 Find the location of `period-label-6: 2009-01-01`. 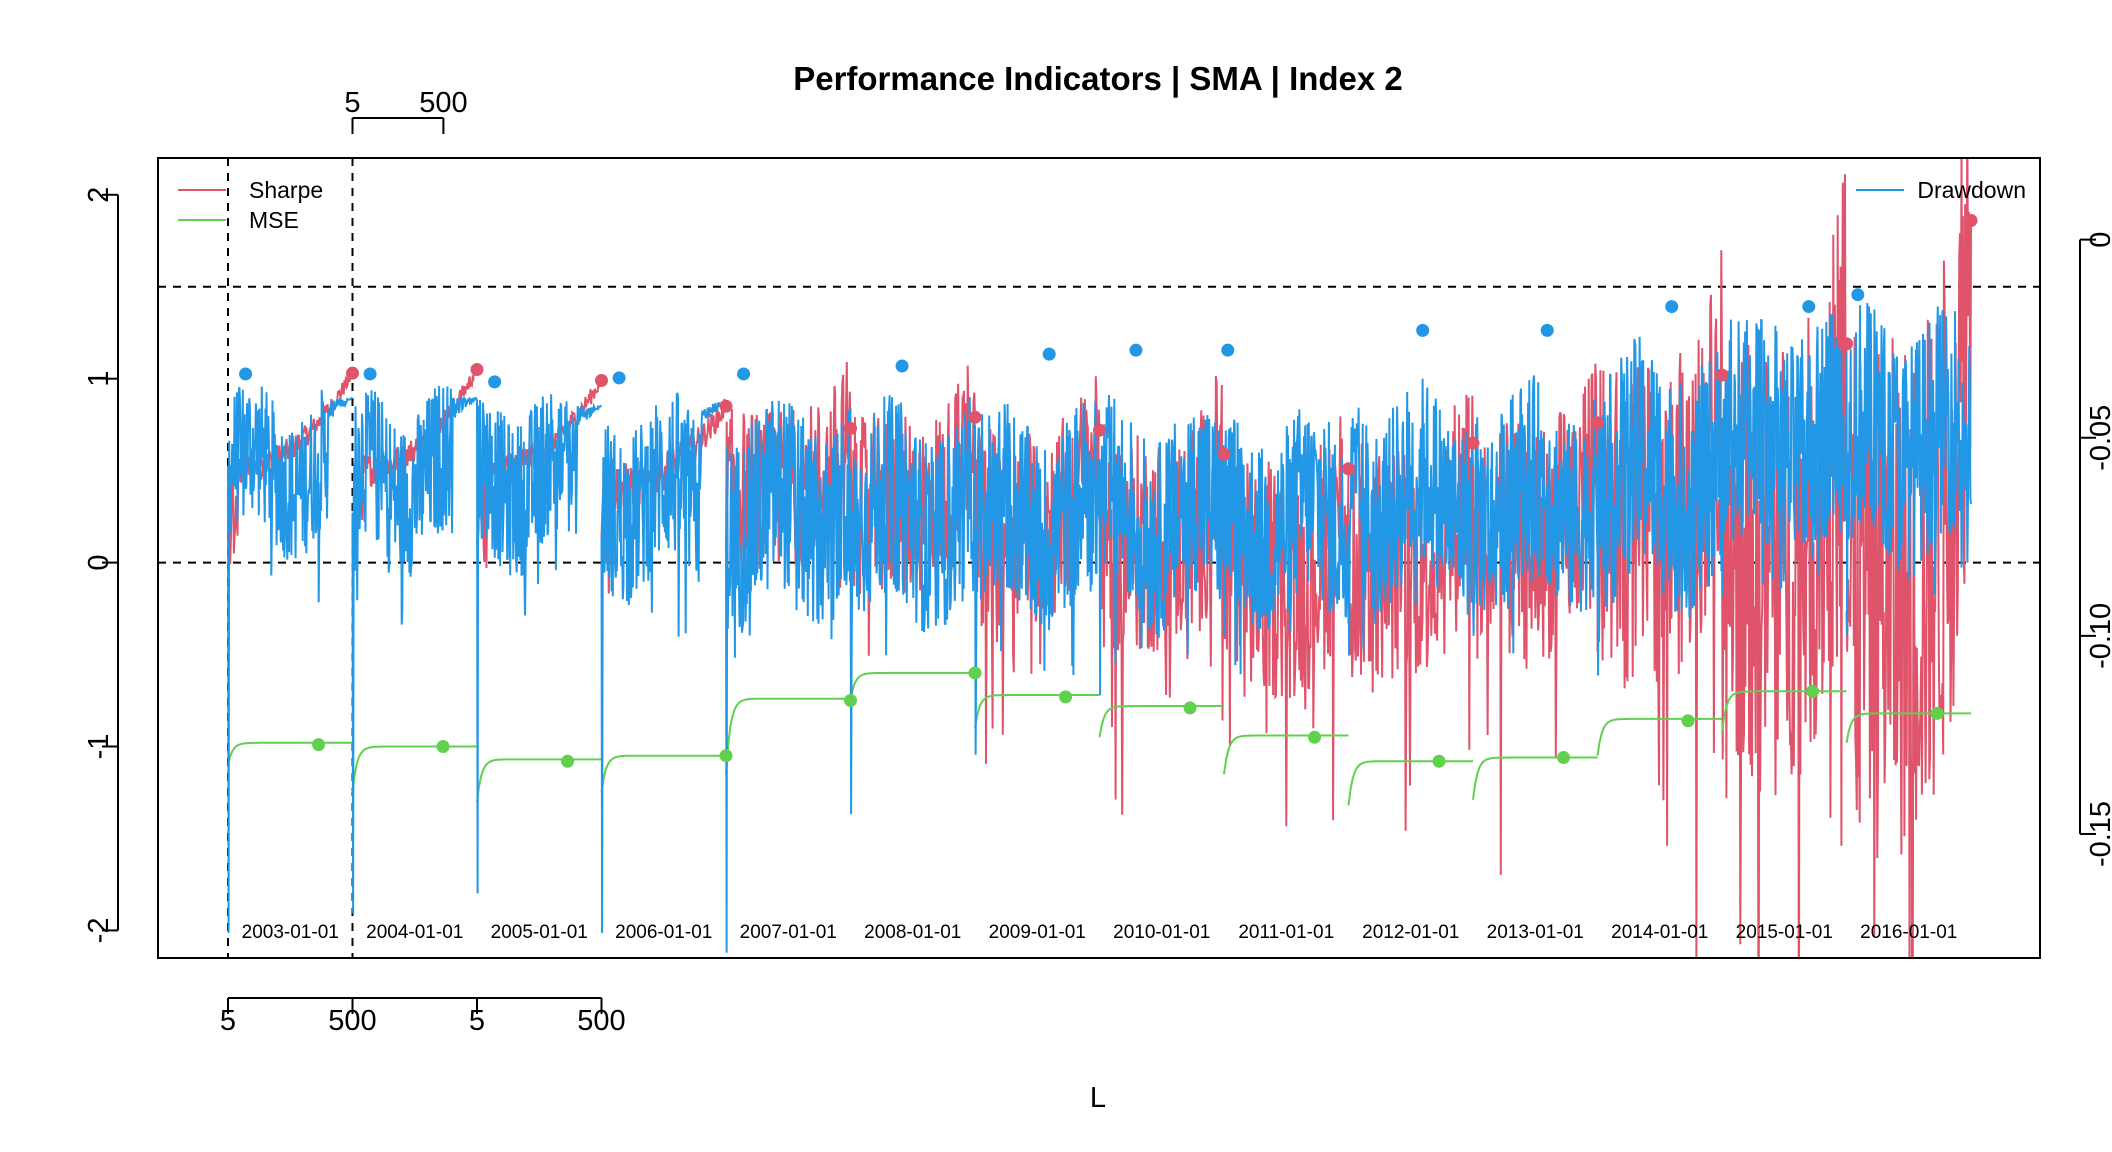

period-label-6: 2009-01-01 is located at coordinates (1037, 932).